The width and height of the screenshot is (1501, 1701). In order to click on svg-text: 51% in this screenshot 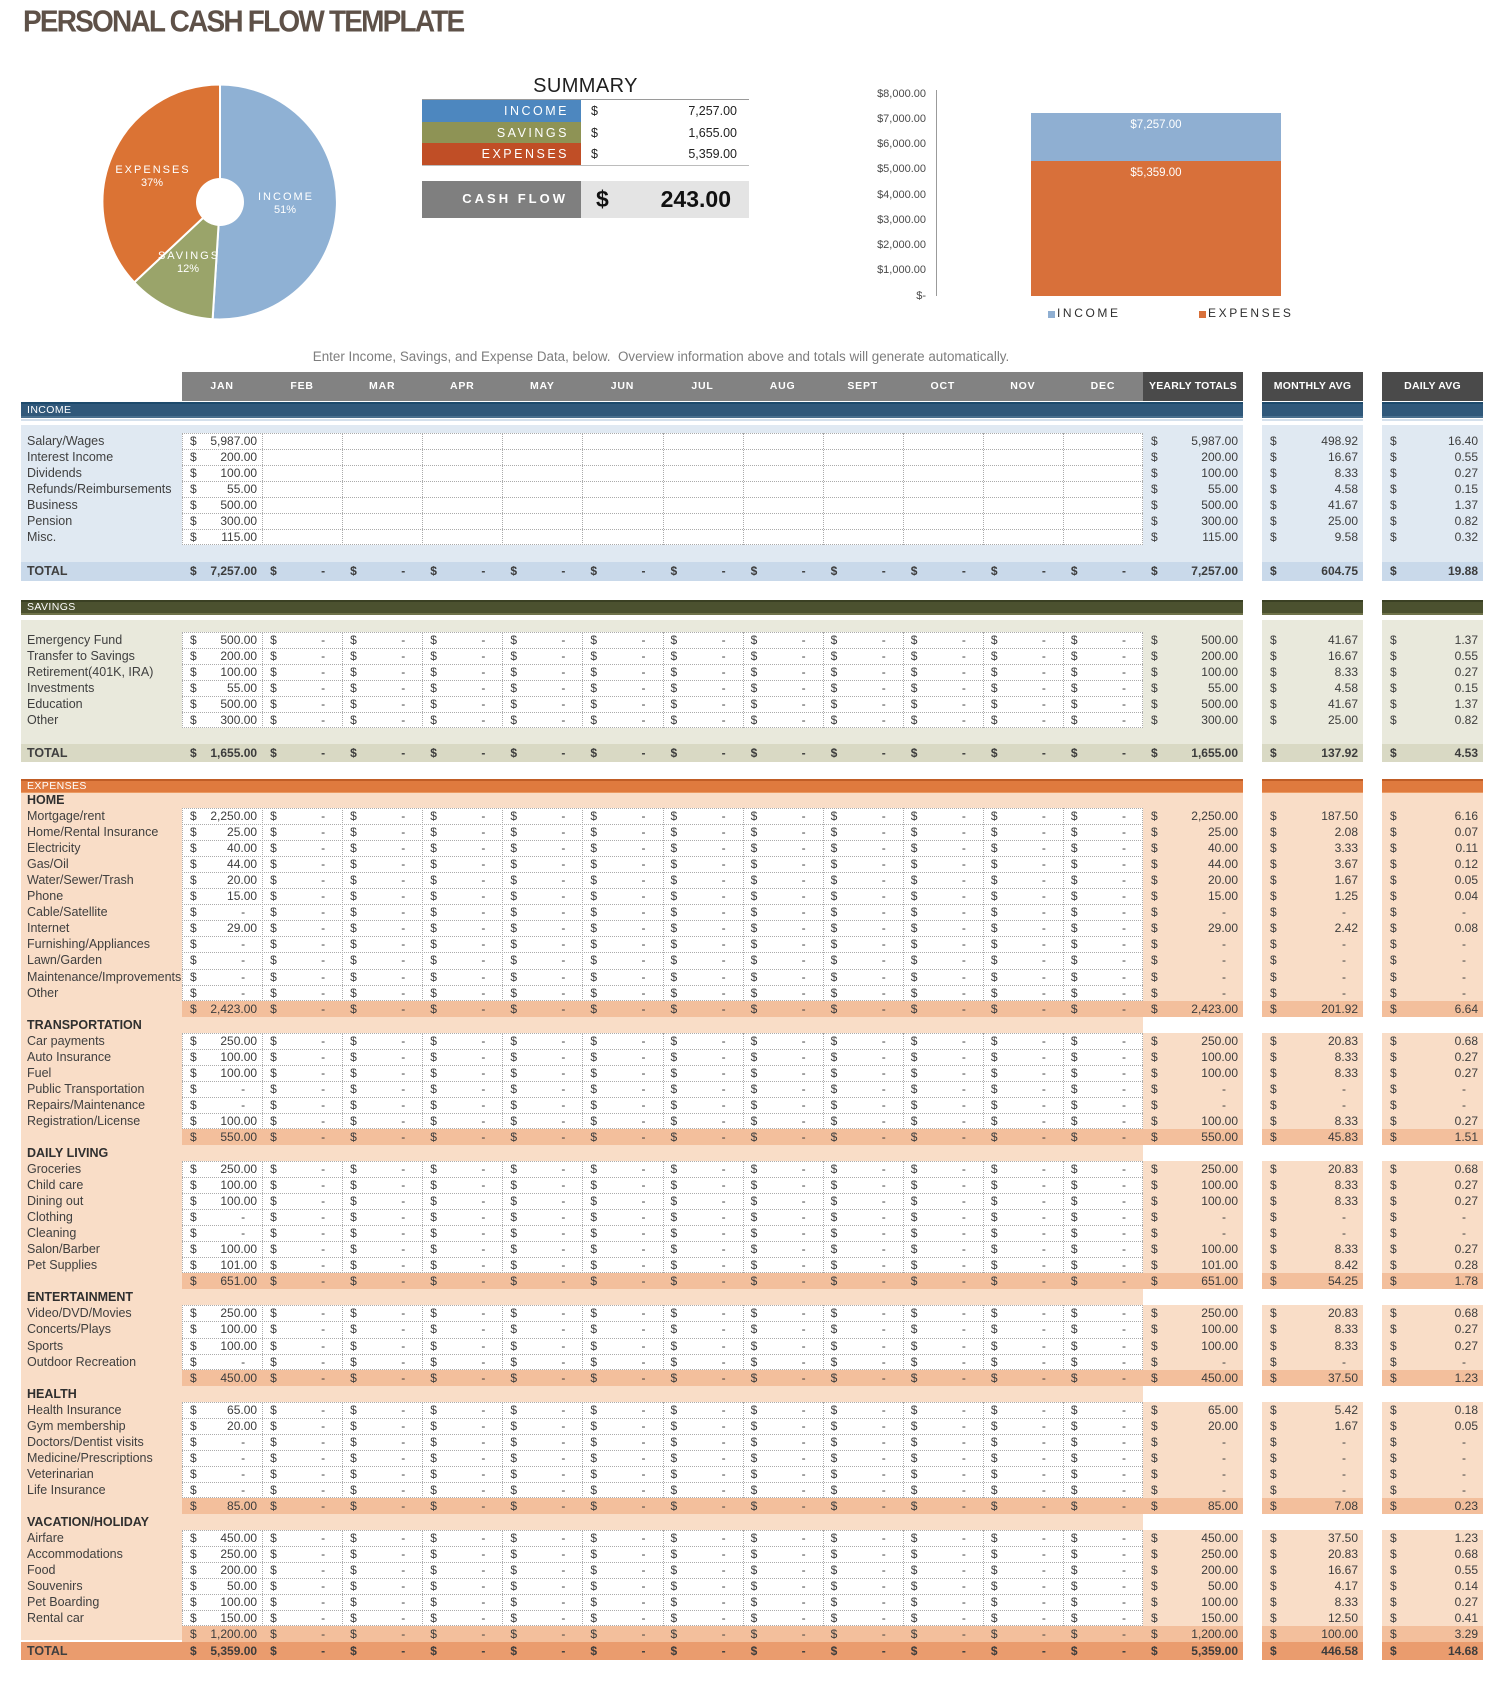, I will do `click(285, 210)`.